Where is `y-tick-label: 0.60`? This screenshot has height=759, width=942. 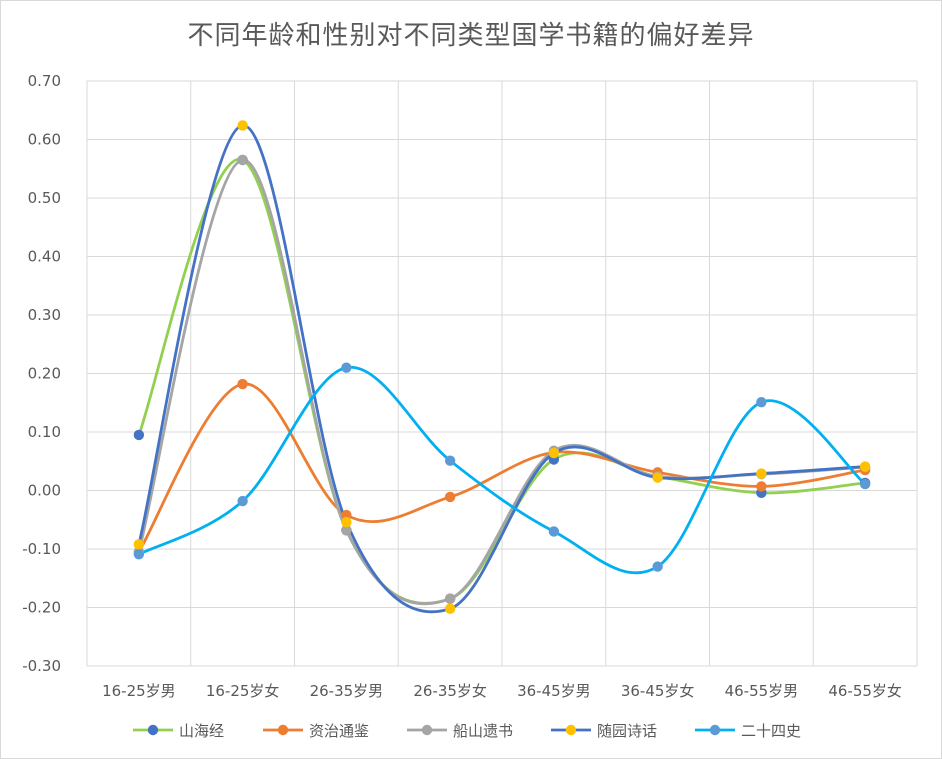
y-tick-label: 0.60 is located at coordinates (44, 140).